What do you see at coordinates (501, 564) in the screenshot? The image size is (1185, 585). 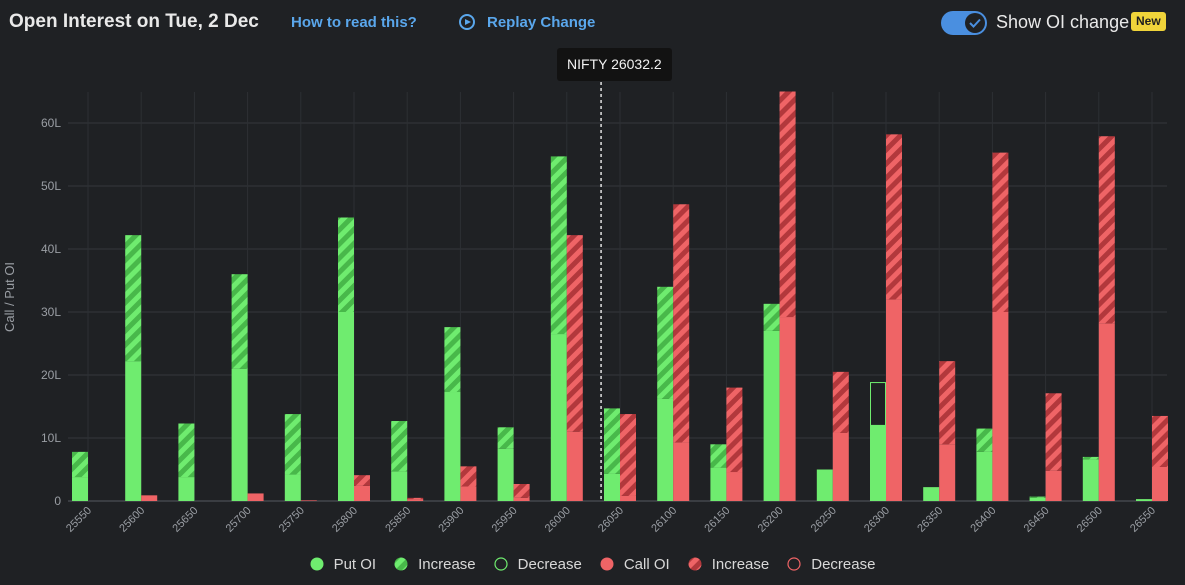 I see `legend-put-decrease-swatch` at bounding box center [501, 564].